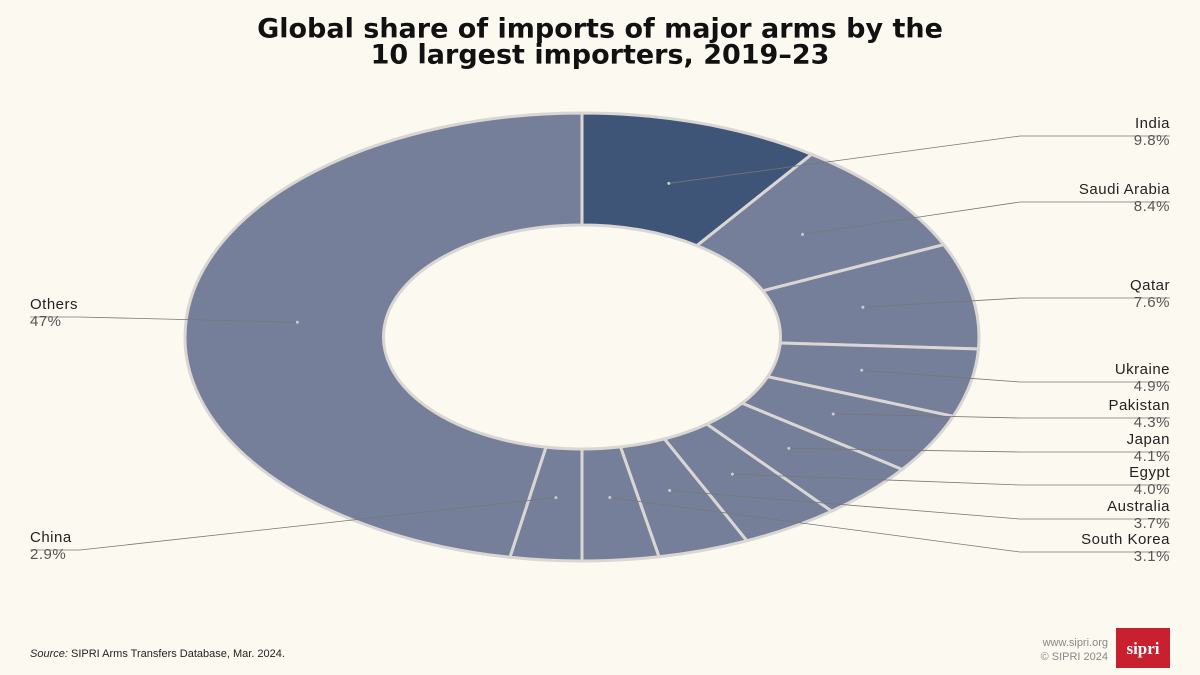 The height and width of the screenshot is (675, 1200). Describe the element at coordinates (1152, 523) in the screenshot. I see `value-label: 3.7%` at that location.